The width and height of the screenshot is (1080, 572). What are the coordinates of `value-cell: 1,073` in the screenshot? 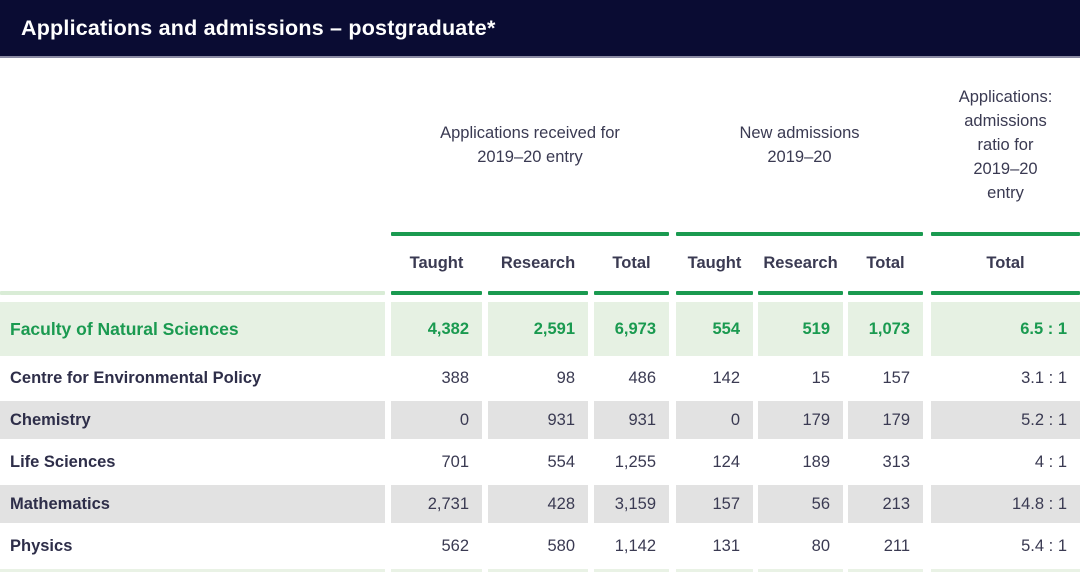 It's located at (885, 329).